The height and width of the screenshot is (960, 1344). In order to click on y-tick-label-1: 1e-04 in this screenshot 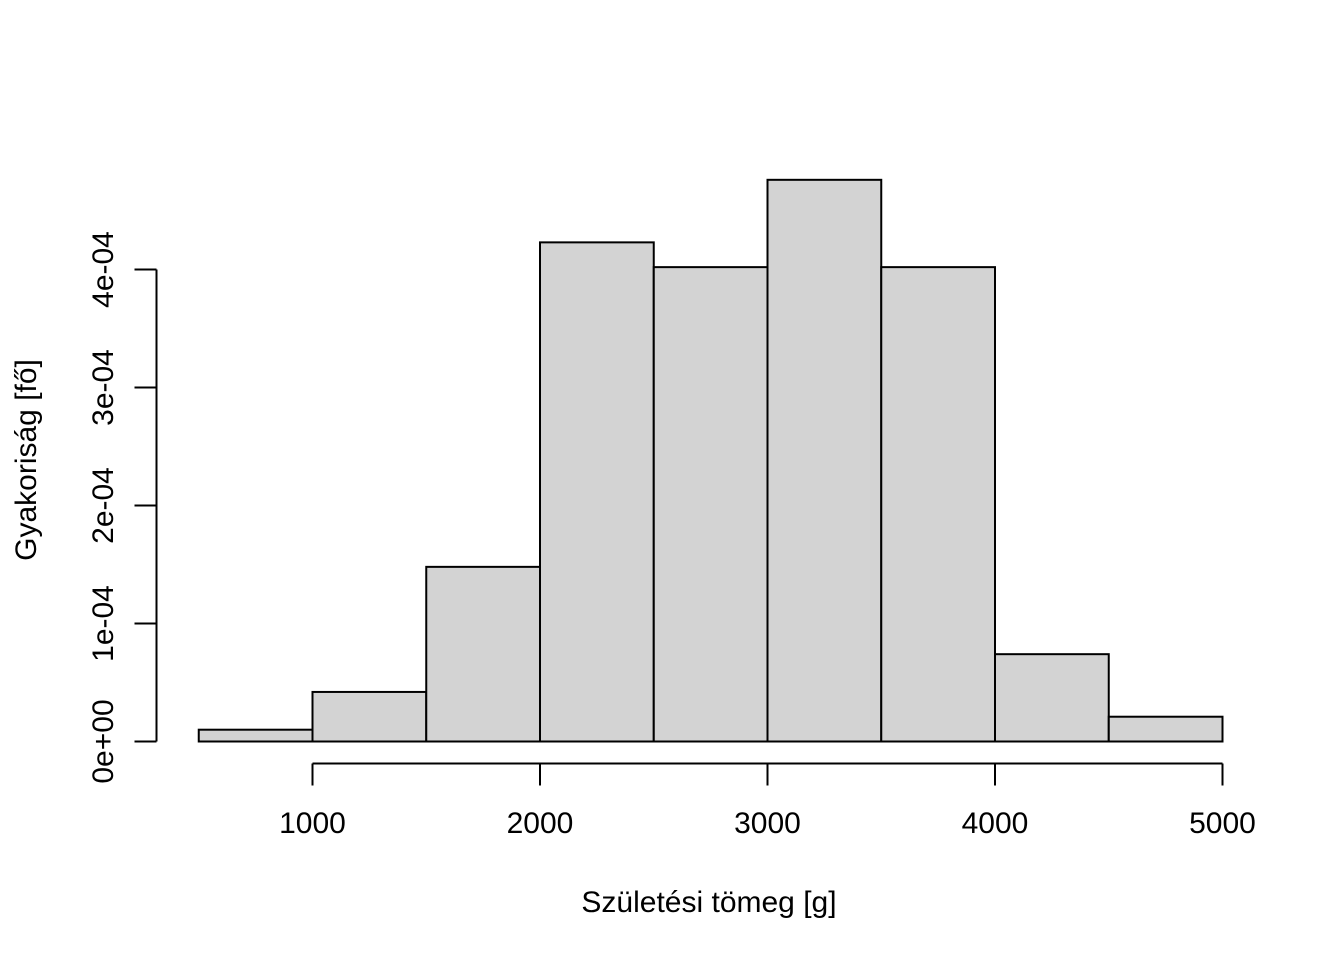, I will do `click(103, 623)`.